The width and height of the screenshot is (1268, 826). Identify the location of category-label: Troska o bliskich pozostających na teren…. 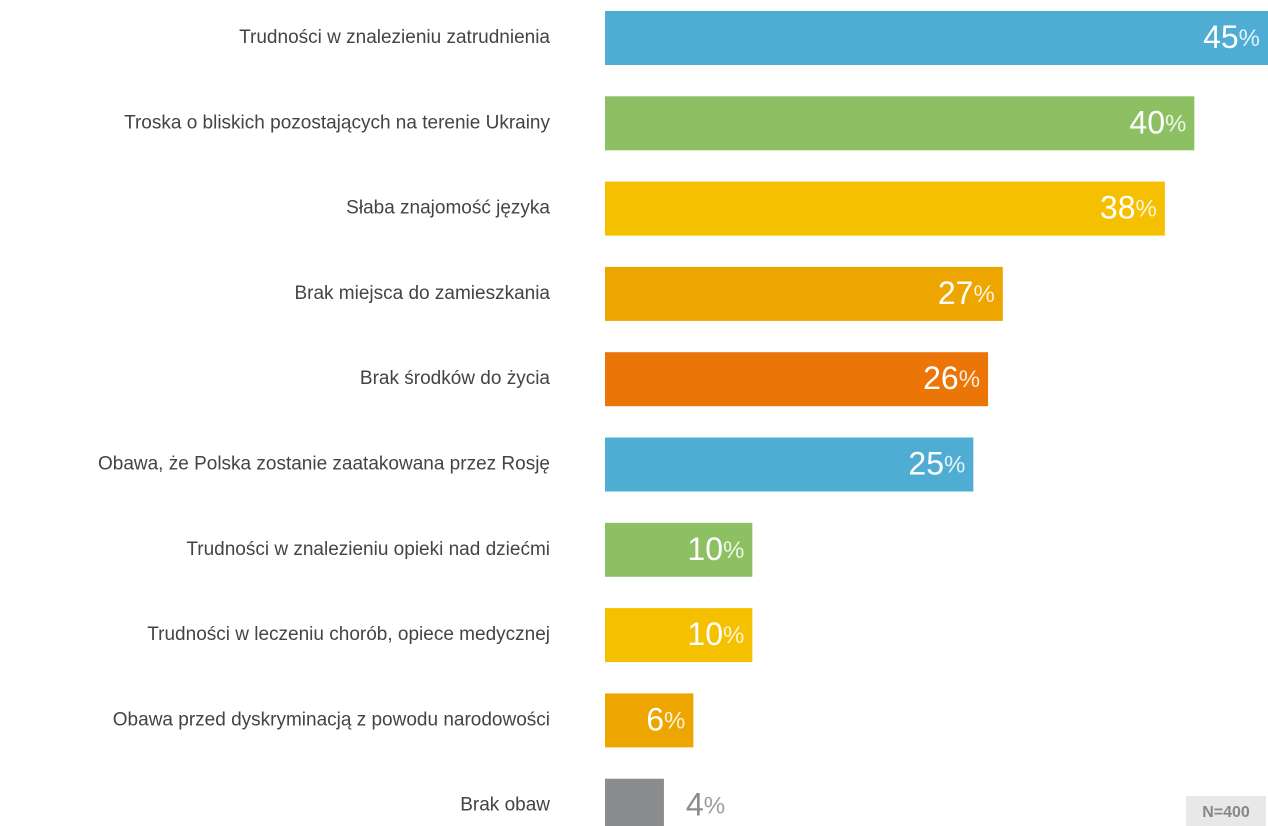
(337, 122).